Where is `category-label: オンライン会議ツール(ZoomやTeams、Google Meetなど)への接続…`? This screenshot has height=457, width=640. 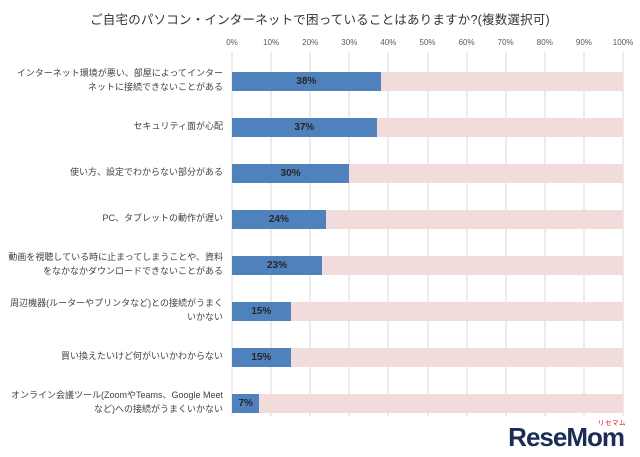 category-label: オンライン会議ツール(ZoomやTeams、Google Meetなど)への接続… is located at coordinates (116, 402).